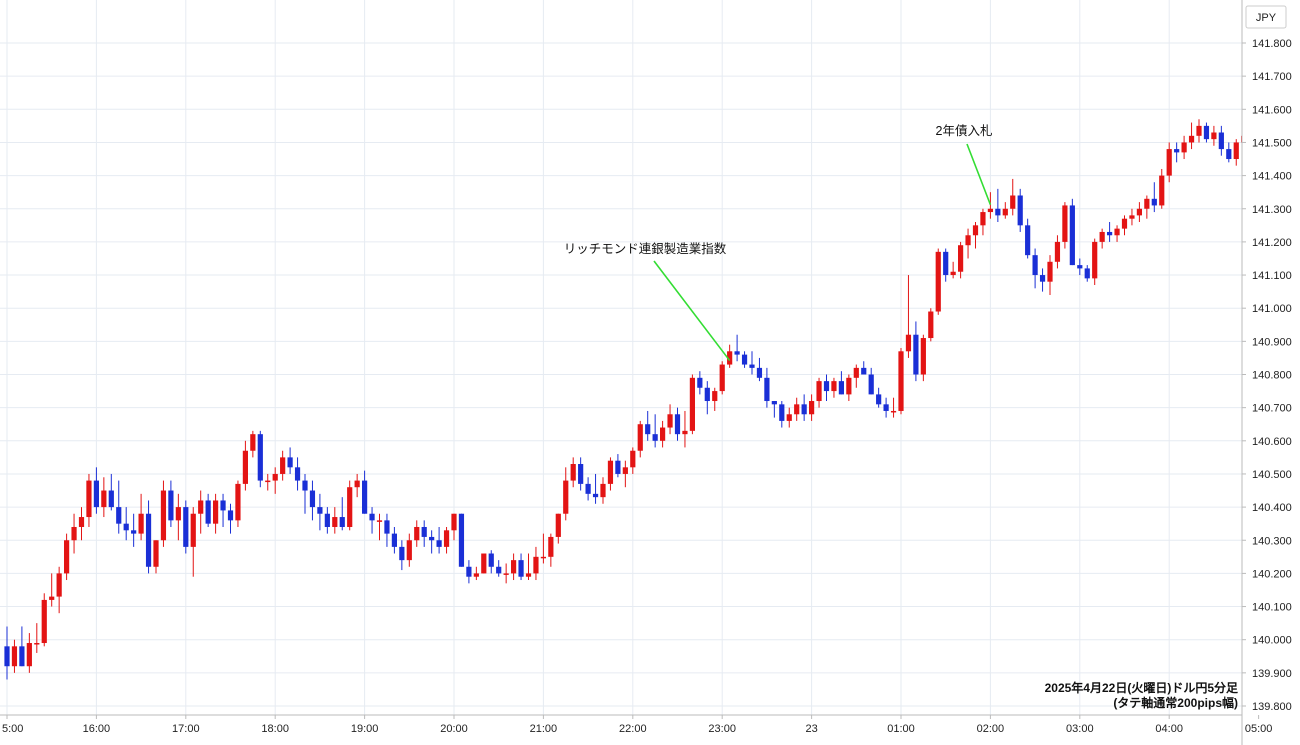 This screenshot has height=745, width=1300. What do you see at coordinates (1272, 276) in the screenshot?
I see `price-tick-label: 141.100` at bounding box center [1272, 276].